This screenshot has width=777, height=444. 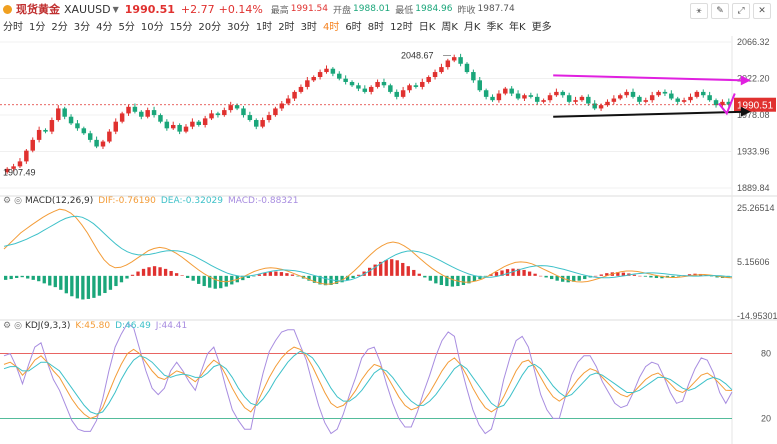 What do you see at coordinates (243, 201) in the screenshot?
I see `macd-label: MACD:` at bounding box center [243, 201].